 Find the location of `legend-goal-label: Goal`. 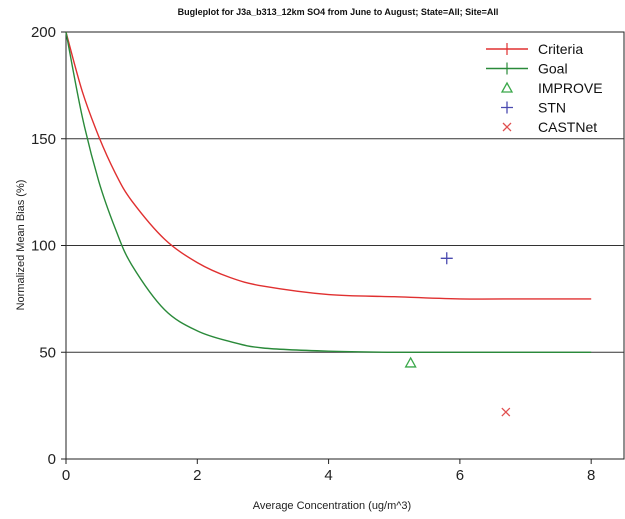

legend-goal-label: Goal is located at coordinates (553, 69).